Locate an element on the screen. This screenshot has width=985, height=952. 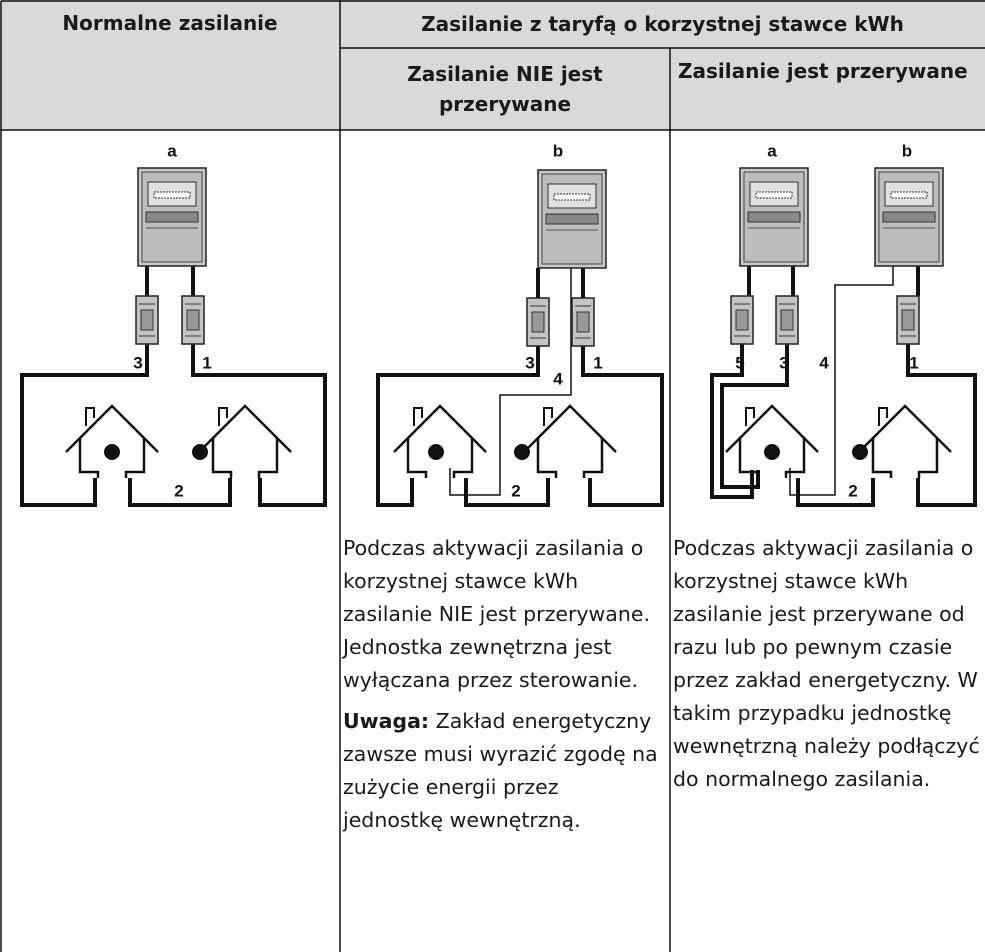
diagram: b 3 1 4 2 is located at coordinates (520, 324).